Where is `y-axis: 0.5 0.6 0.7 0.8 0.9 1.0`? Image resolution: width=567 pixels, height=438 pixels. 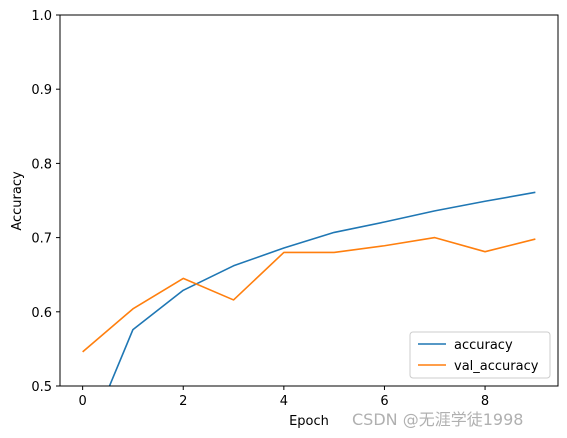
y-axis: 0.5 0.6 0.7 0.8 0.9 1.0 is located at coordinates (45, 202).